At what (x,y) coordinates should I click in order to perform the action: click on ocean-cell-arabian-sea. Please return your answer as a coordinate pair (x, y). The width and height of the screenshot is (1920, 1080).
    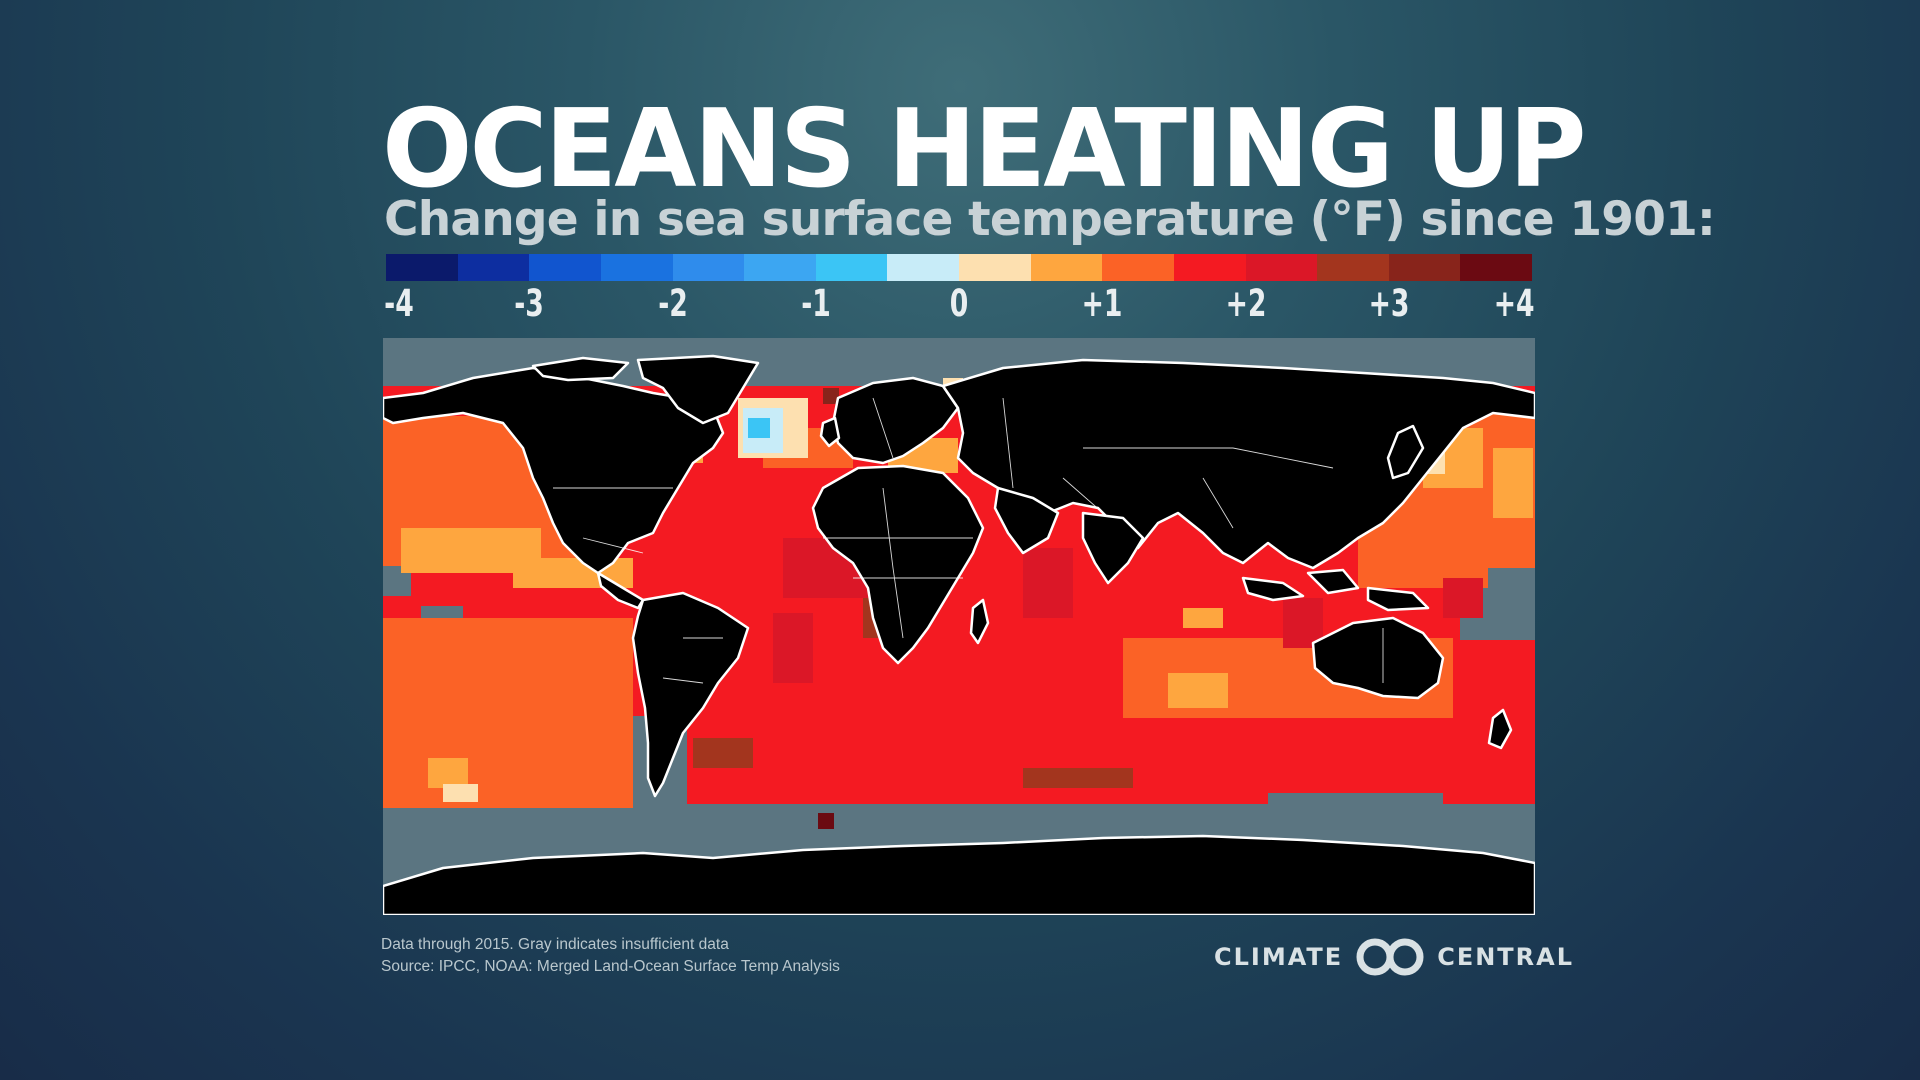
    Looking at the image, I should click on (1048, 583).